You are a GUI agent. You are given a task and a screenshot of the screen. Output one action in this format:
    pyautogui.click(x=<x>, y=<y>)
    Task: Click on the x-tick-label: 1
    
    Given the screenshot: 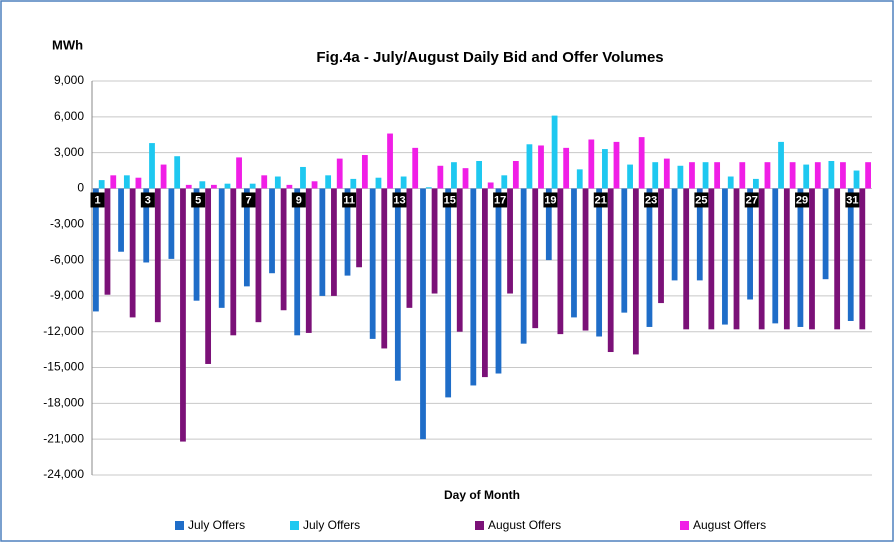 What is the action you would take?
    pyautogui.click(x=97, y=200)
    